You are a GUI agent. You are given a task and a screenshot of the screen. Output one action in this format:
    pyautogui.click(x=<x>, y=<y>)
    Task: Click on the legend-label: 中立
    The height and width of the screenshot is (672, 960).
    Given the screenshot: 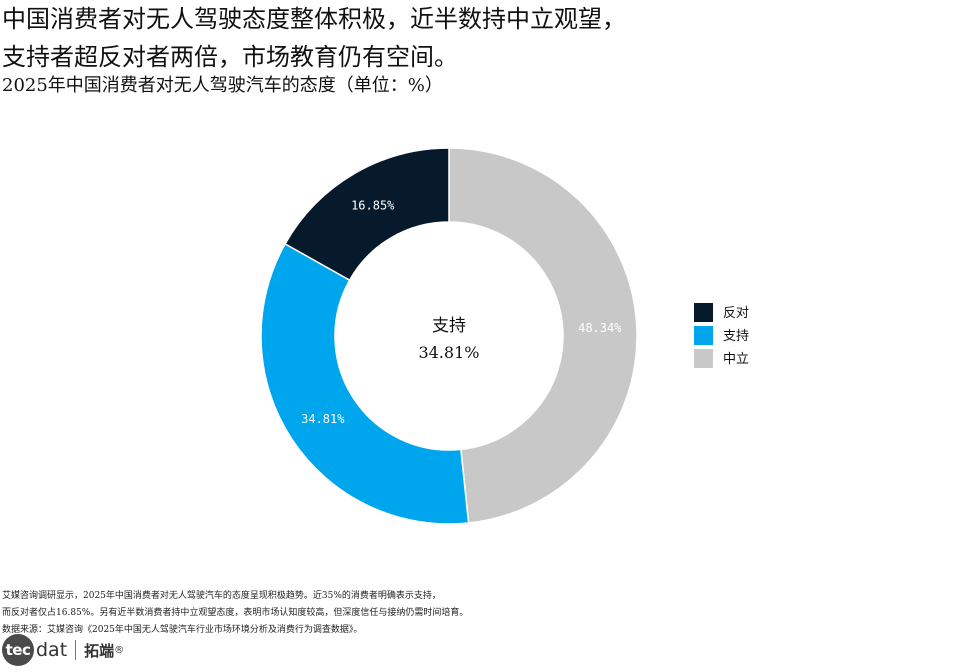 What is the action you would take?
    pyautogui.click(x=736, y=359)
    